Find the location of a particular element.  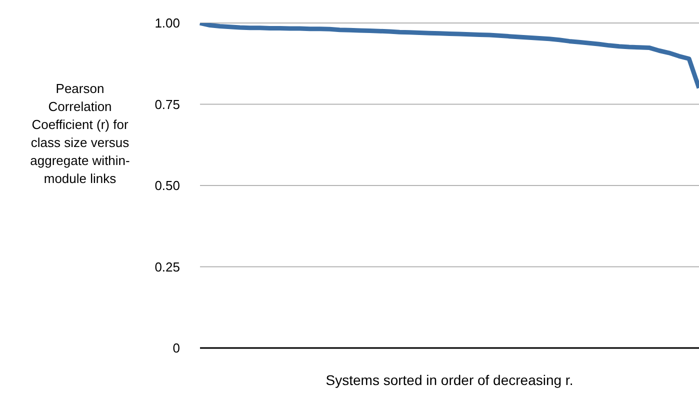

y-tick-label: 1.00 is located at coordinates (167, 23).